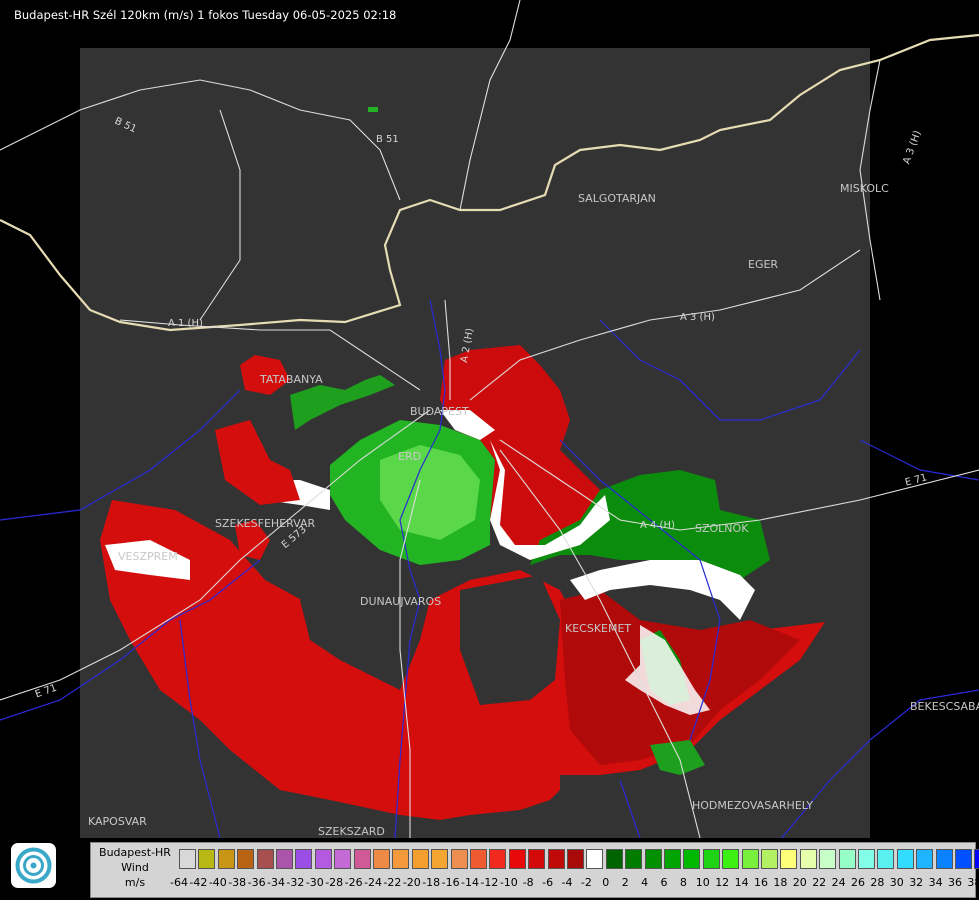 The image size is (979, 900). What do you see at coordinates (360, 640) in the screenshot?
I see `echo-south-hole` at bounding box center [360, 640].